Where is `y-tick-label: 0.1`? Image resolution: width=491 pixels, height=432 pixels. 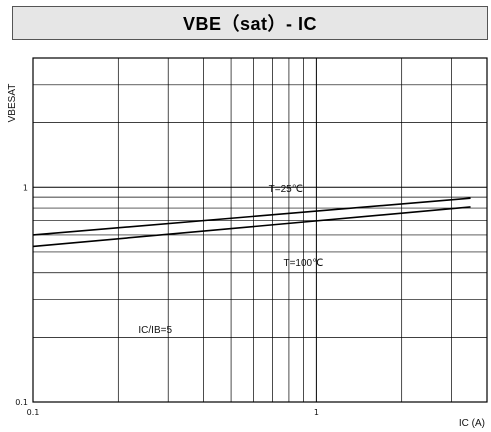 y-tick-label: 0.1 is located at coordinates (21, 402).